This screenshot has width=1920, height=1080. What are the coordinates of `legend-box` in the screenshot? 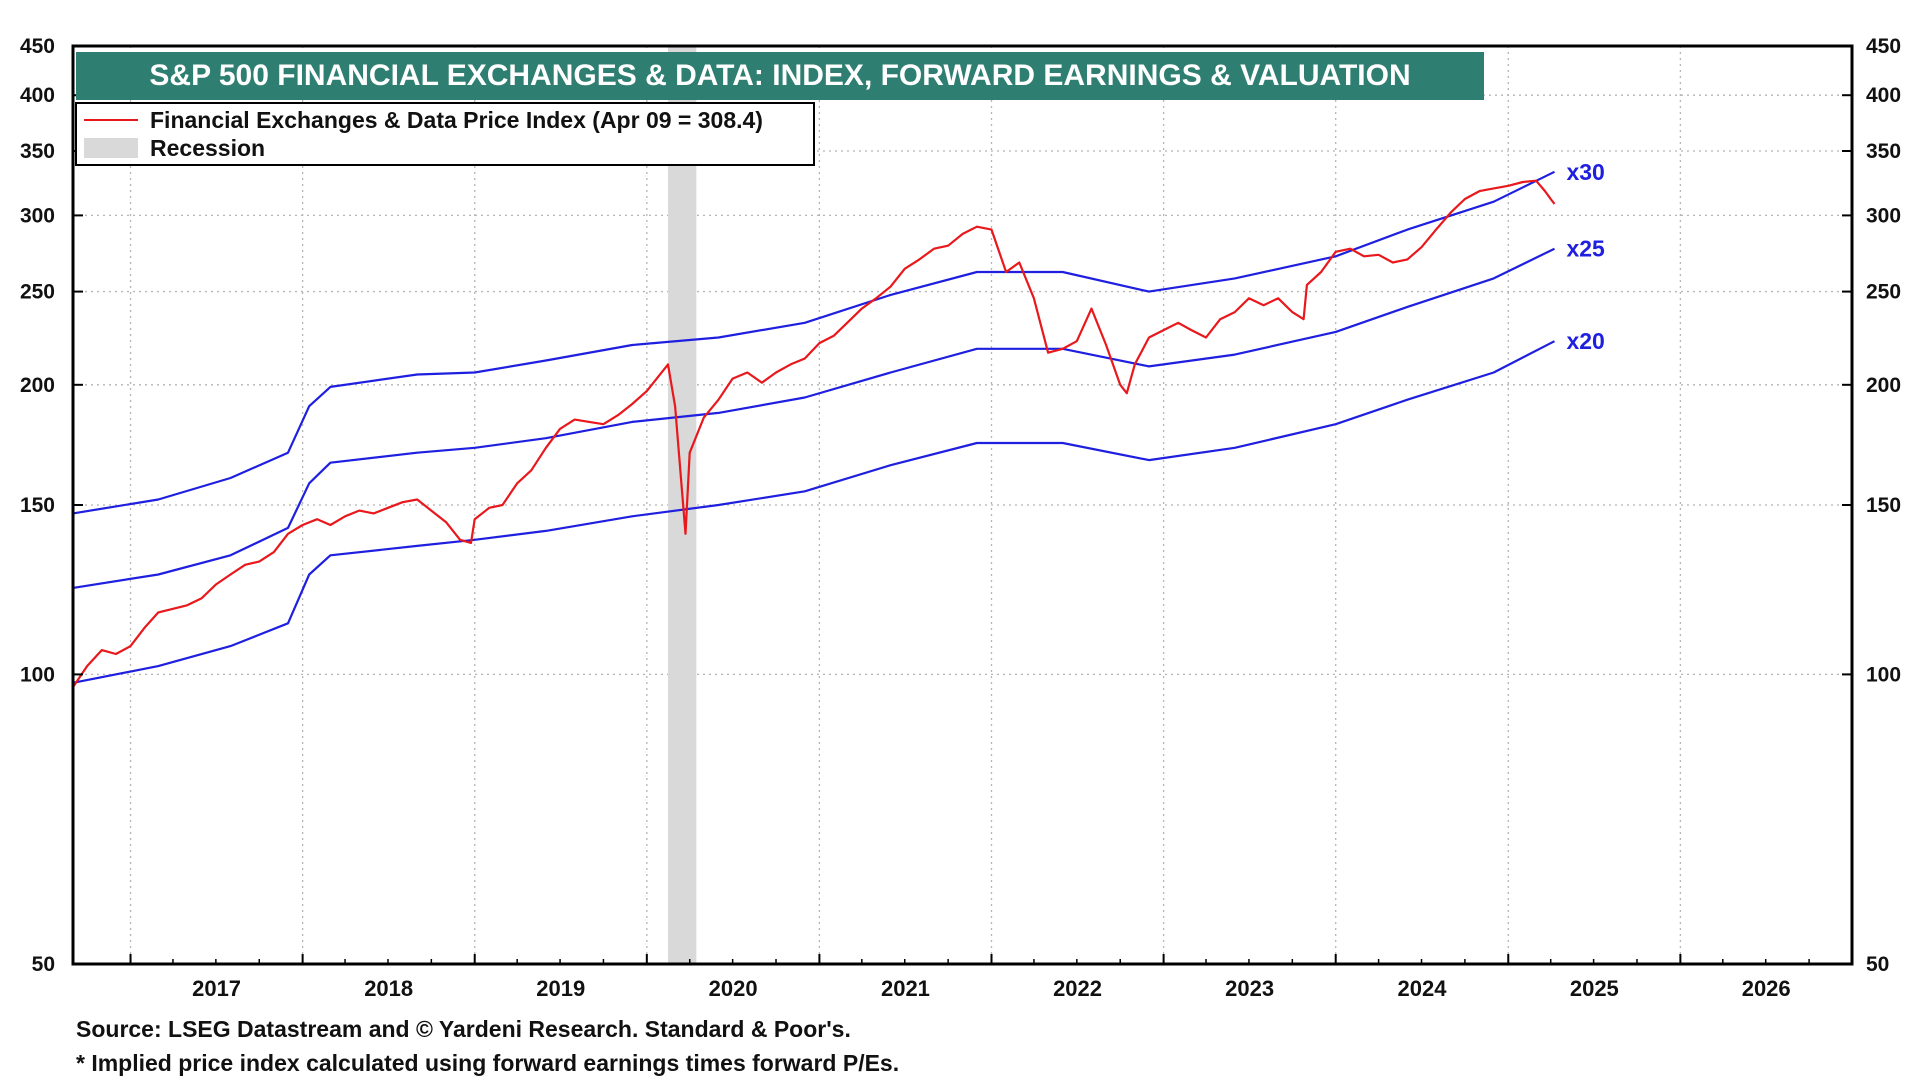 It's located at (445, 134).